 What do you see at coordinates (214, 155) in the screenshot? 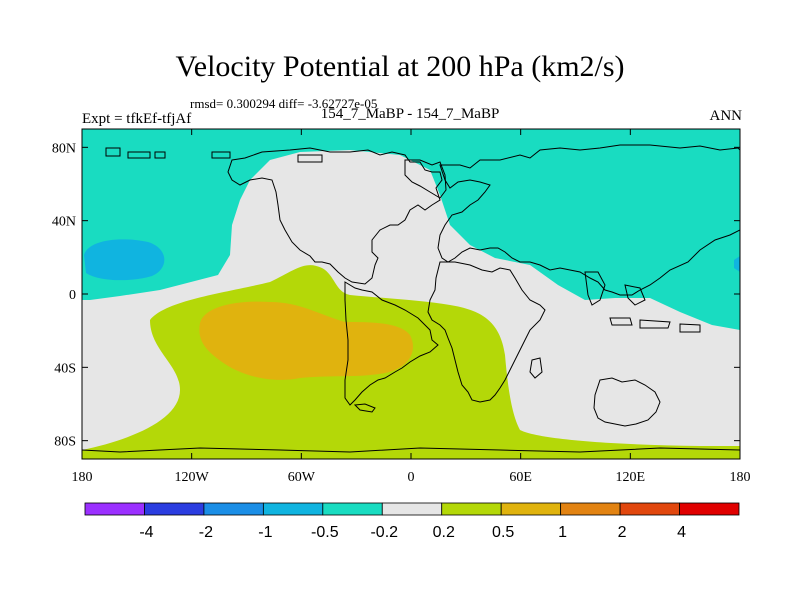
I see `coastline-arctic-islands` at bounding box center [214, 155].